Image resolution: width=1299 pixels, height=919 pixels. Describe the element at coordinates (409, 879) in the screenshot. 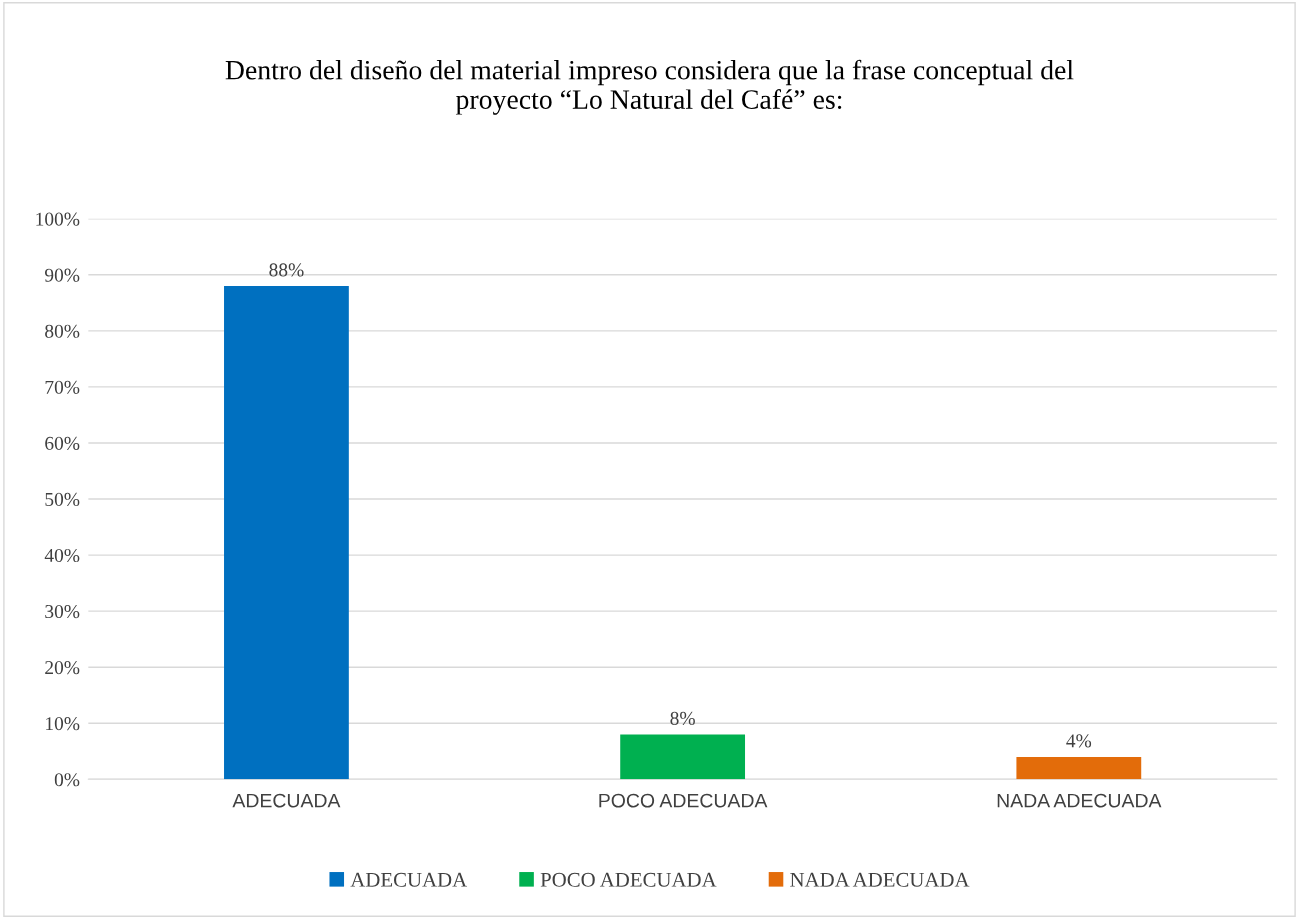

I see `legend-label: ADECUADA` at that location.